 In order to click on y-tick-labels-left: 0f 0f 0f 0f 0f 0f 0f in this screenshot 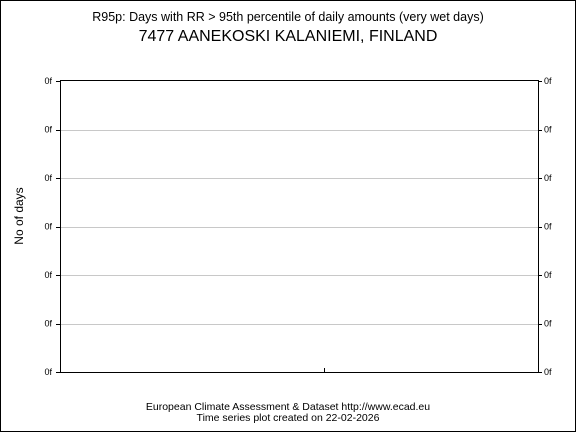, I will do `click(52, 226)`.